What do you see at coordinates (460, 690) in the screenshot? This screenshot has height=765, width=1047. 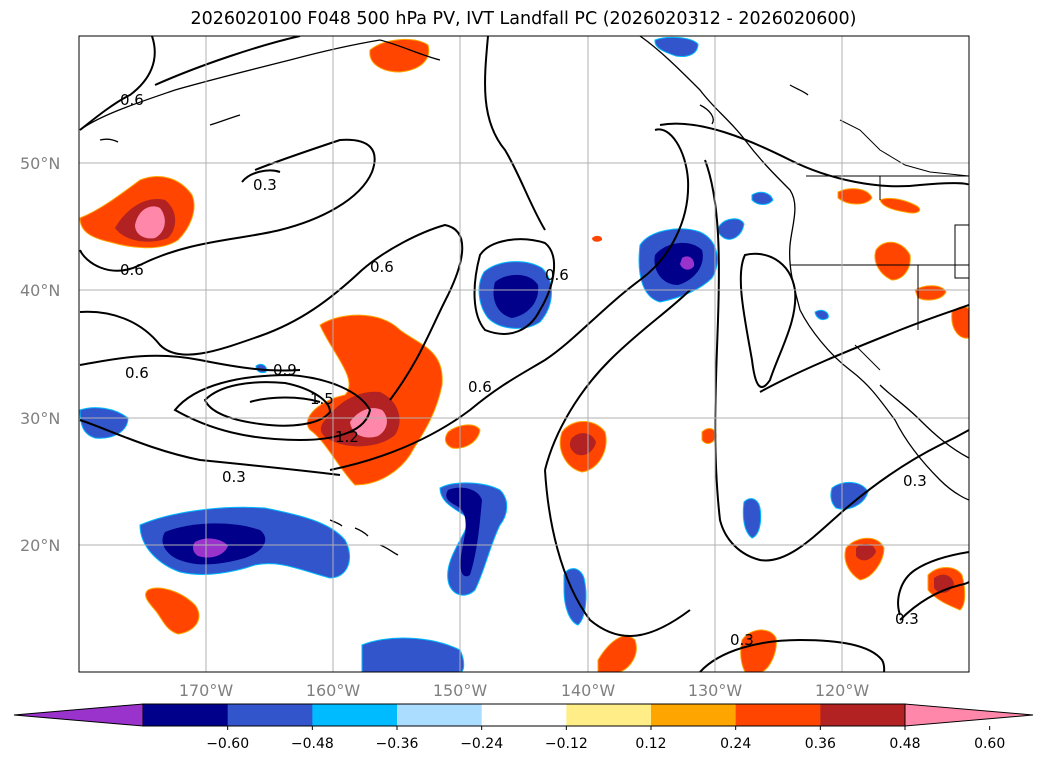 I see `lon-label-150w: 150°W` at bounding box center [460, 690].